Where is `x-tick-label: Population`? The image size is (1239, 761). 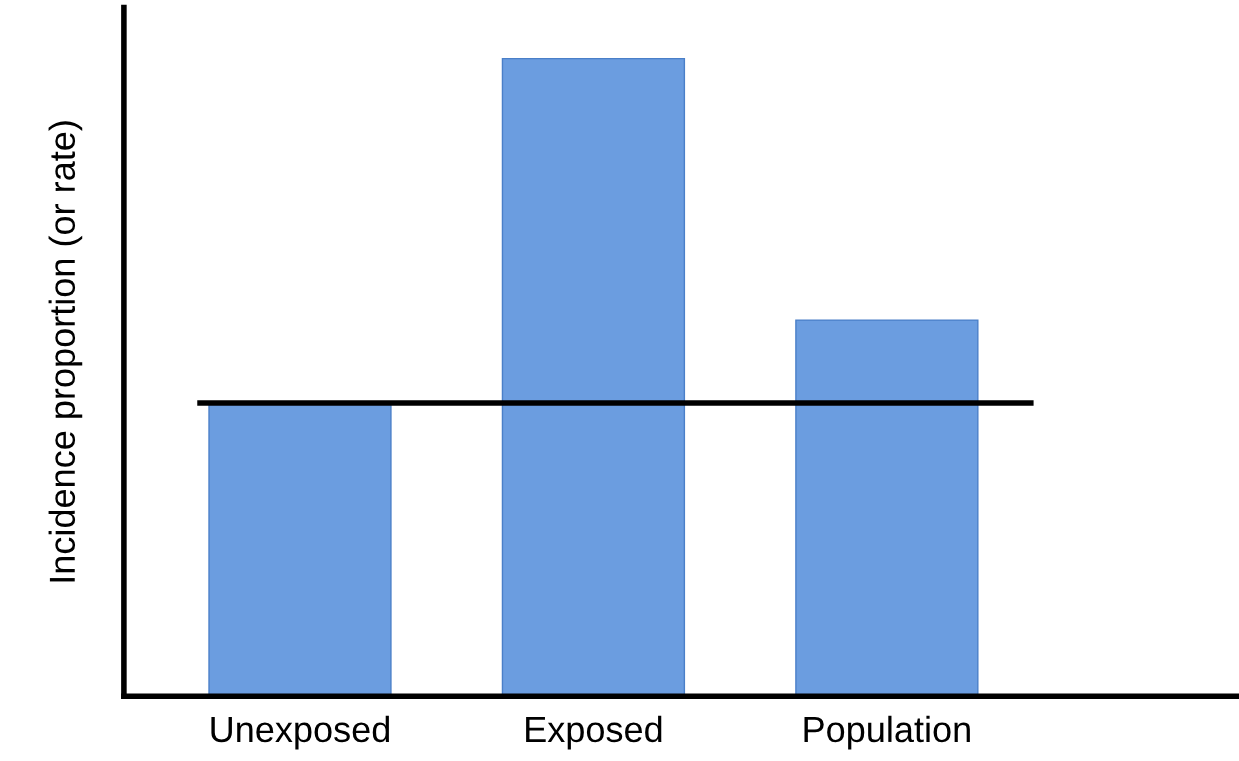
x-tick-label: Population is located at coordinates (887, 732).